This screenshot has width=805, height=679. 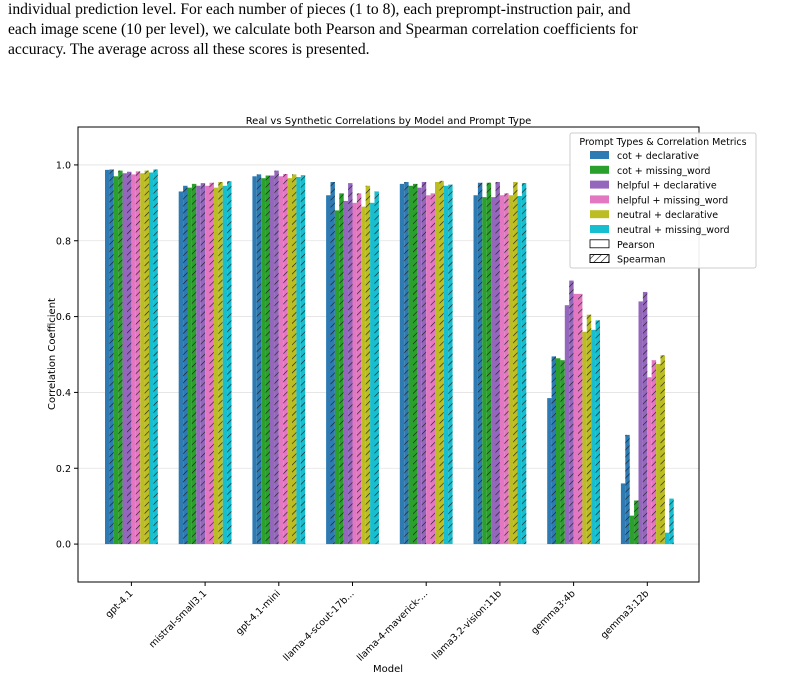 What do you see at coordinates (52, 354) in the screenshot?
I see `y-axis-label: Correlation Coefficient` at bounding box center [52, 354].